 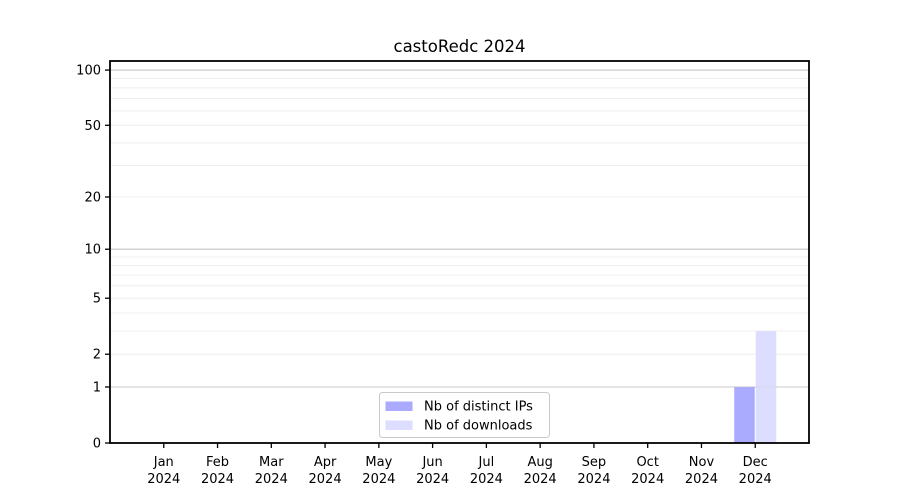 I want to click on x-tick-label-month: Oct, so click(x=647, y=462).